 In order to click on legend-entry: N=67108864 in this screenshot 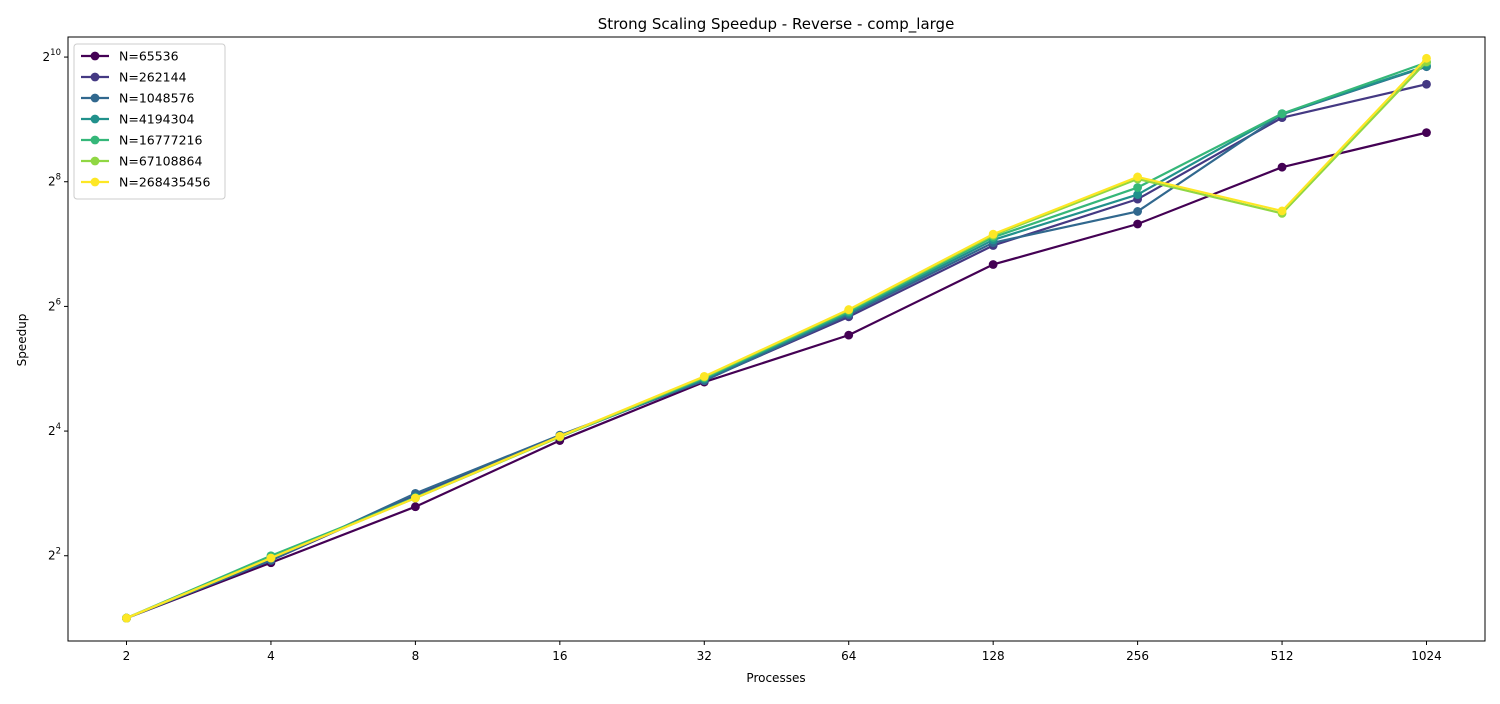, I will do `click(141, 161)`.